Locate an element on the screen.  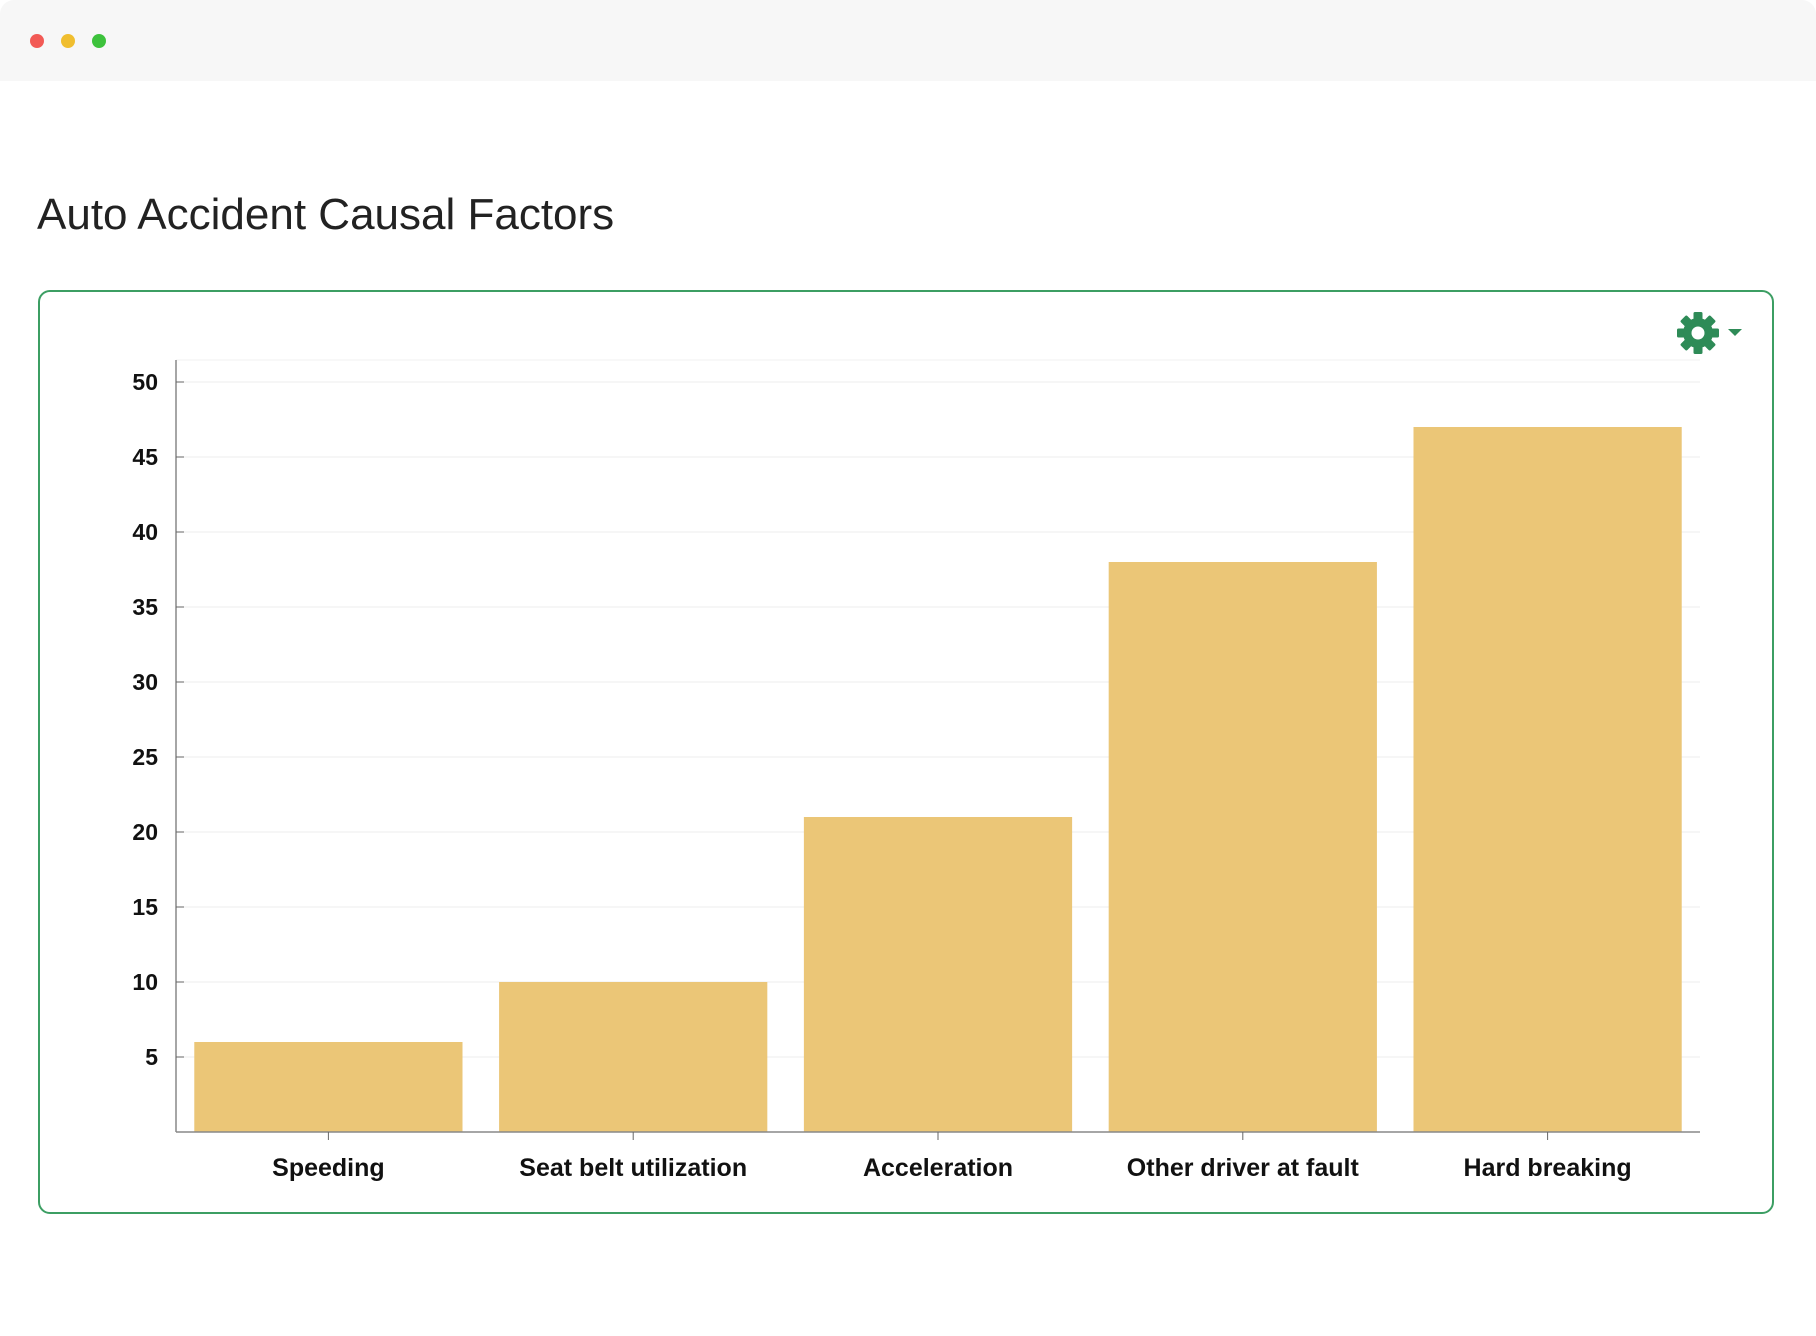
page-title: Auto Accident Causal Factors is located at coordinates (326, 214).